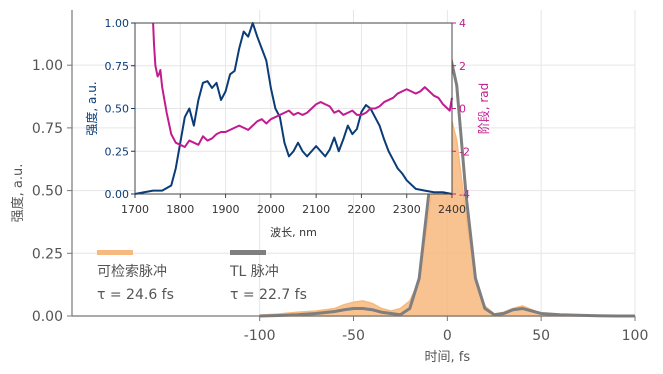 The width and height of the screenshot is (663, 374). What do you see at coordinates (462, 23) in the screenshot?
I see `inset-y2-tick-label: 4` at bounding box center [462, 23].